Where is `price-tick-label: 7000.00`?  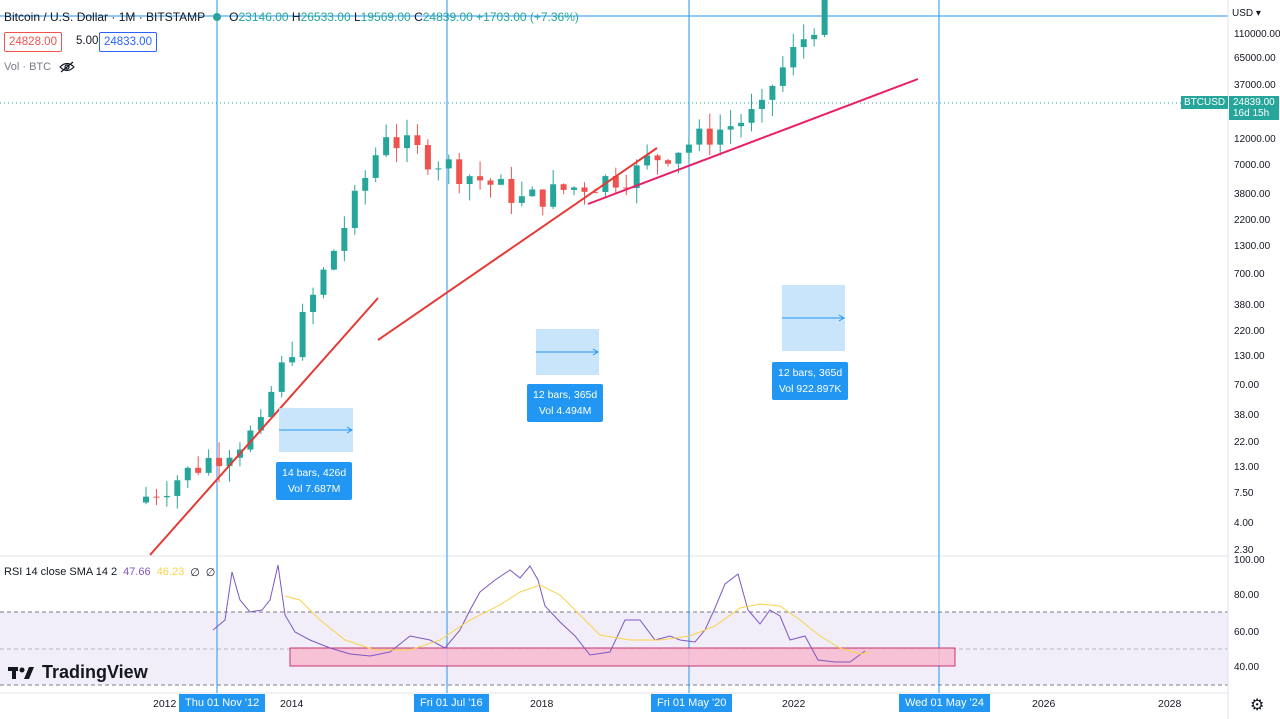 price-tick-label: 7000.00 is located at coordinates (1252, 165).